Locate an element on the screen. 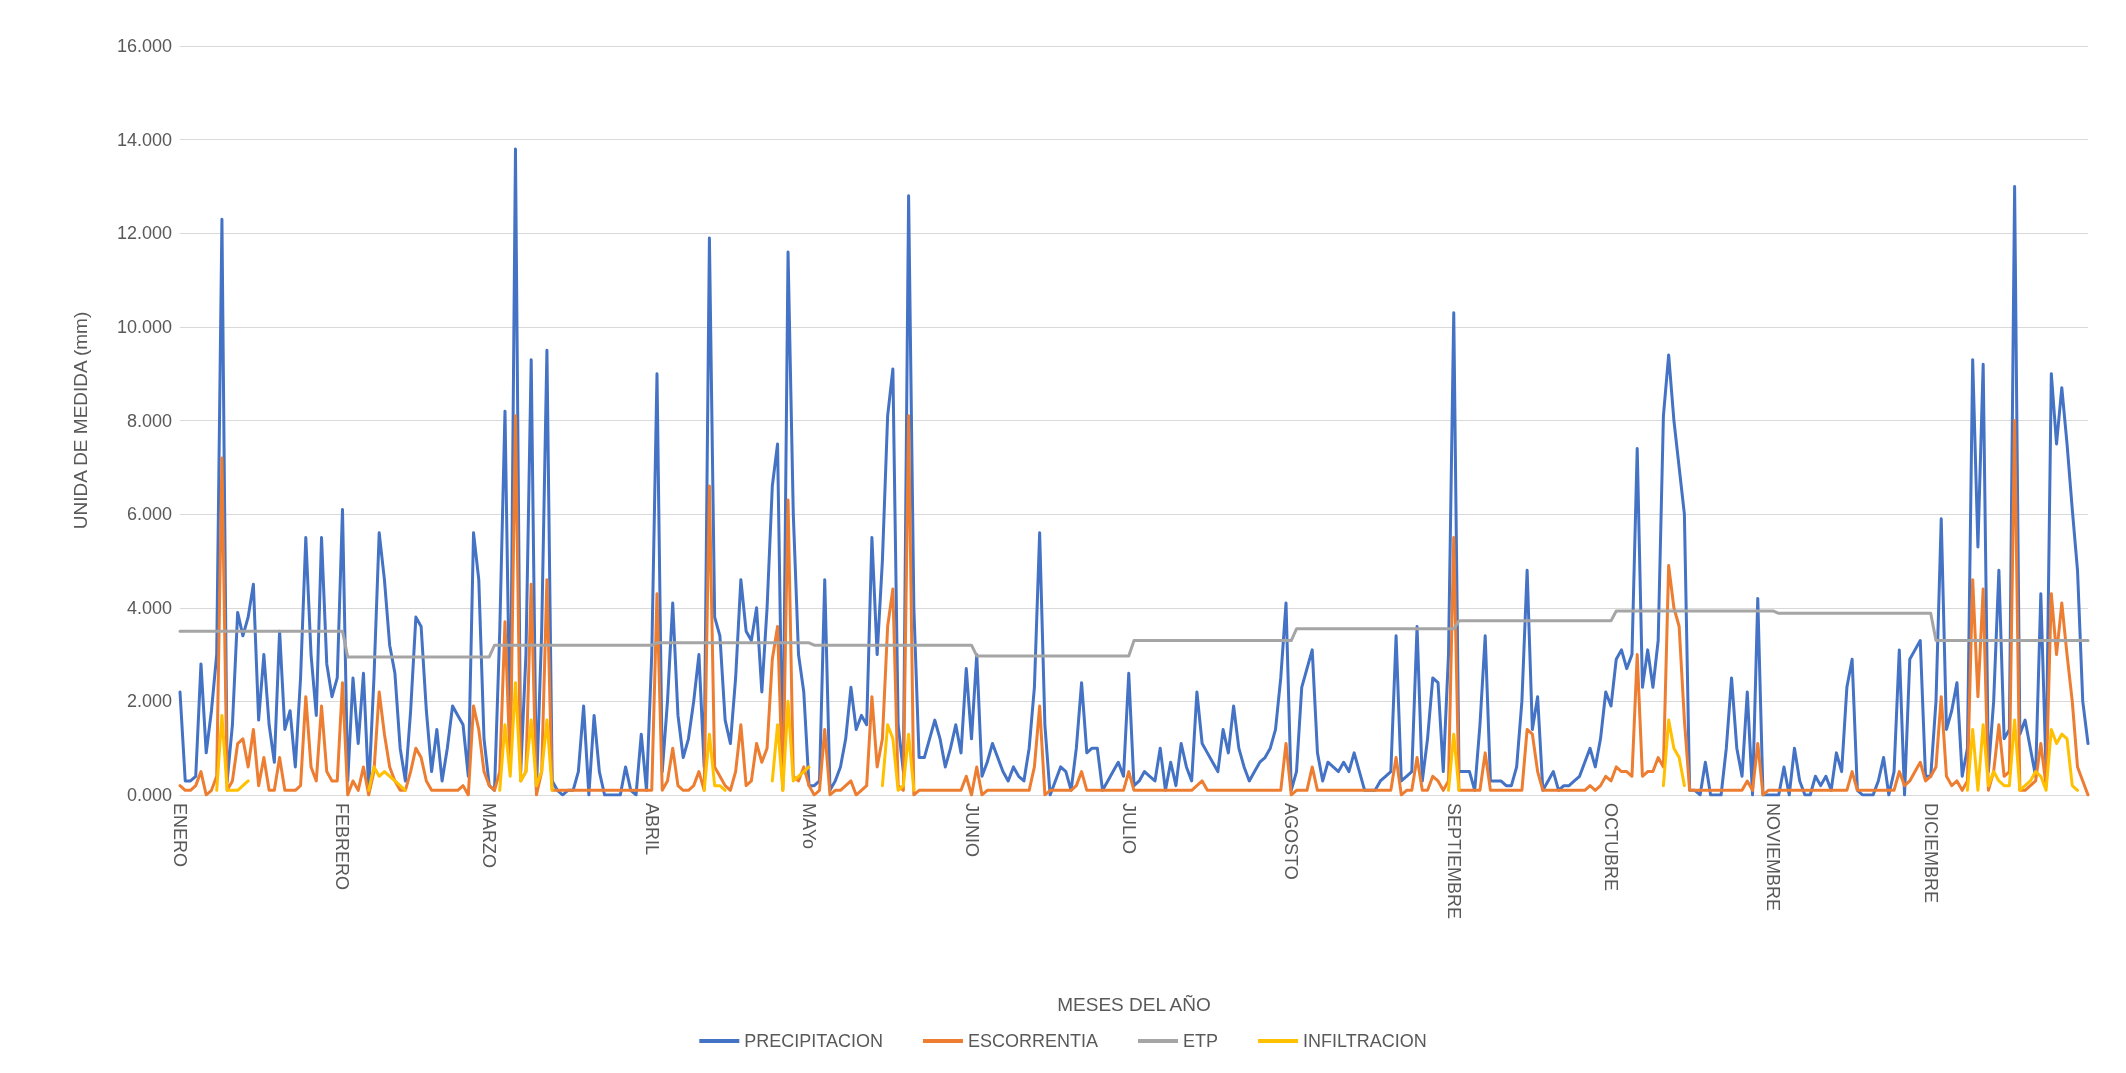  y-tick-label: 12.000 is located at coordinates (144, 233).